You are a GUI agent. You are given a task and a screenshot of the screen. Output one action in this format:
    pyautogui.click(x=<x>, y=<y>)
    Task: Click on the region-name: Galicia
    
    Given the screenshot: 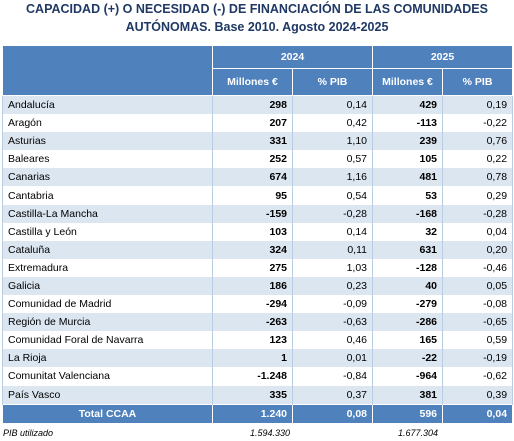 What is the action you would take?
    pyautogui.click(x=107, y=286)
    